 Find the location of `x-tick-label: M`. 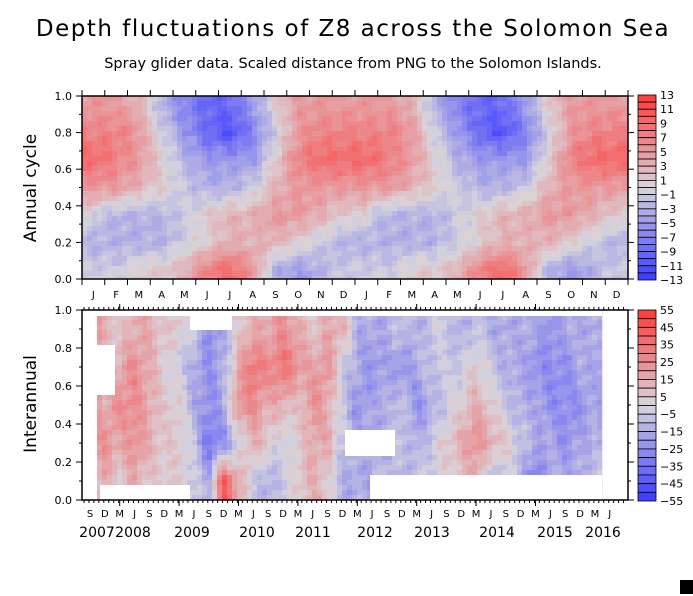

x-tick-label: M is located at coordinates (139, 295).